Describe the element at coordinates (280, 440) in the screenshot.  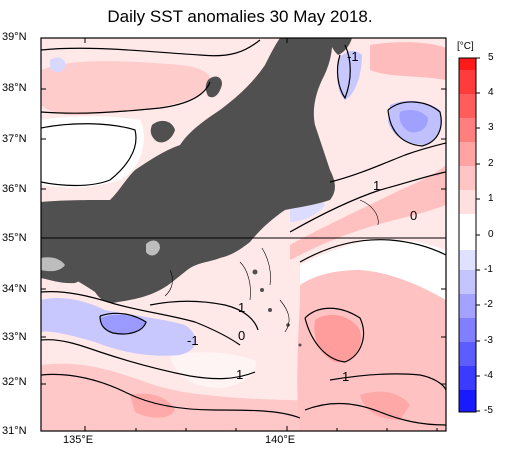
I see `lon-label-140: 140°E` at that location.